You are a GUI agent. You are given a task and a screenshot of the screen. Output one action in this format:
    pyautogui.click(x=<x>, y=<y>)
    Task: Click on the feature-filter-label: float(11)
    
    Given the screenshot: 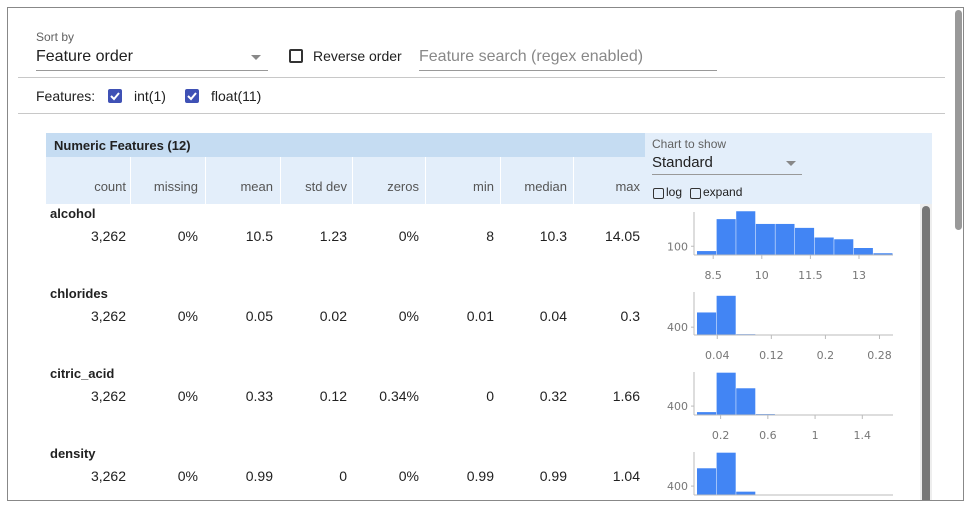 What is the action you would take?
    pyautogui.click(x=236, y=96)
    